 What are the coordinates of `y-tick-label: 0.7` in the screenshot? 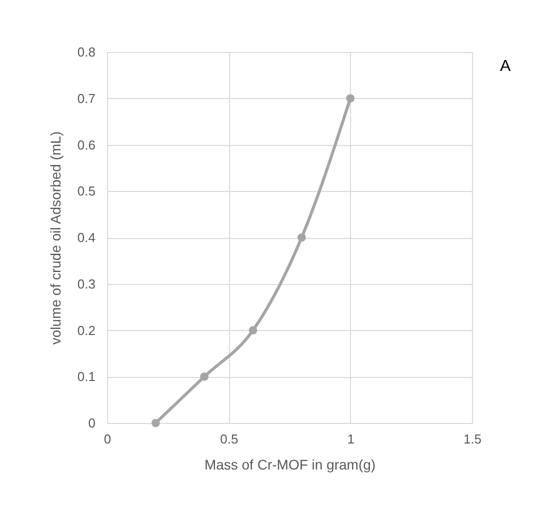 It's located at (86, 98).